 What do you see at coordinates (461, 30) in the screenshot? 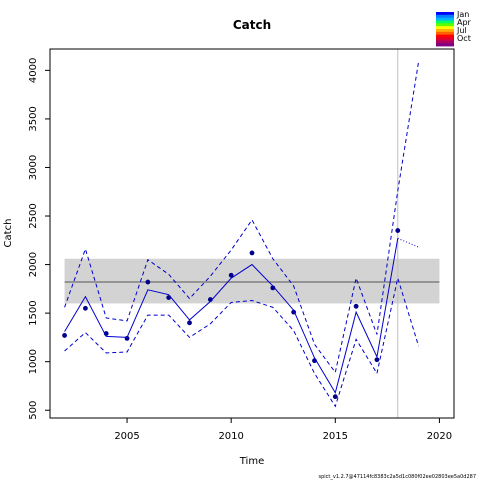
I see `legend-label: Jul` at bounding box center [461, 30].